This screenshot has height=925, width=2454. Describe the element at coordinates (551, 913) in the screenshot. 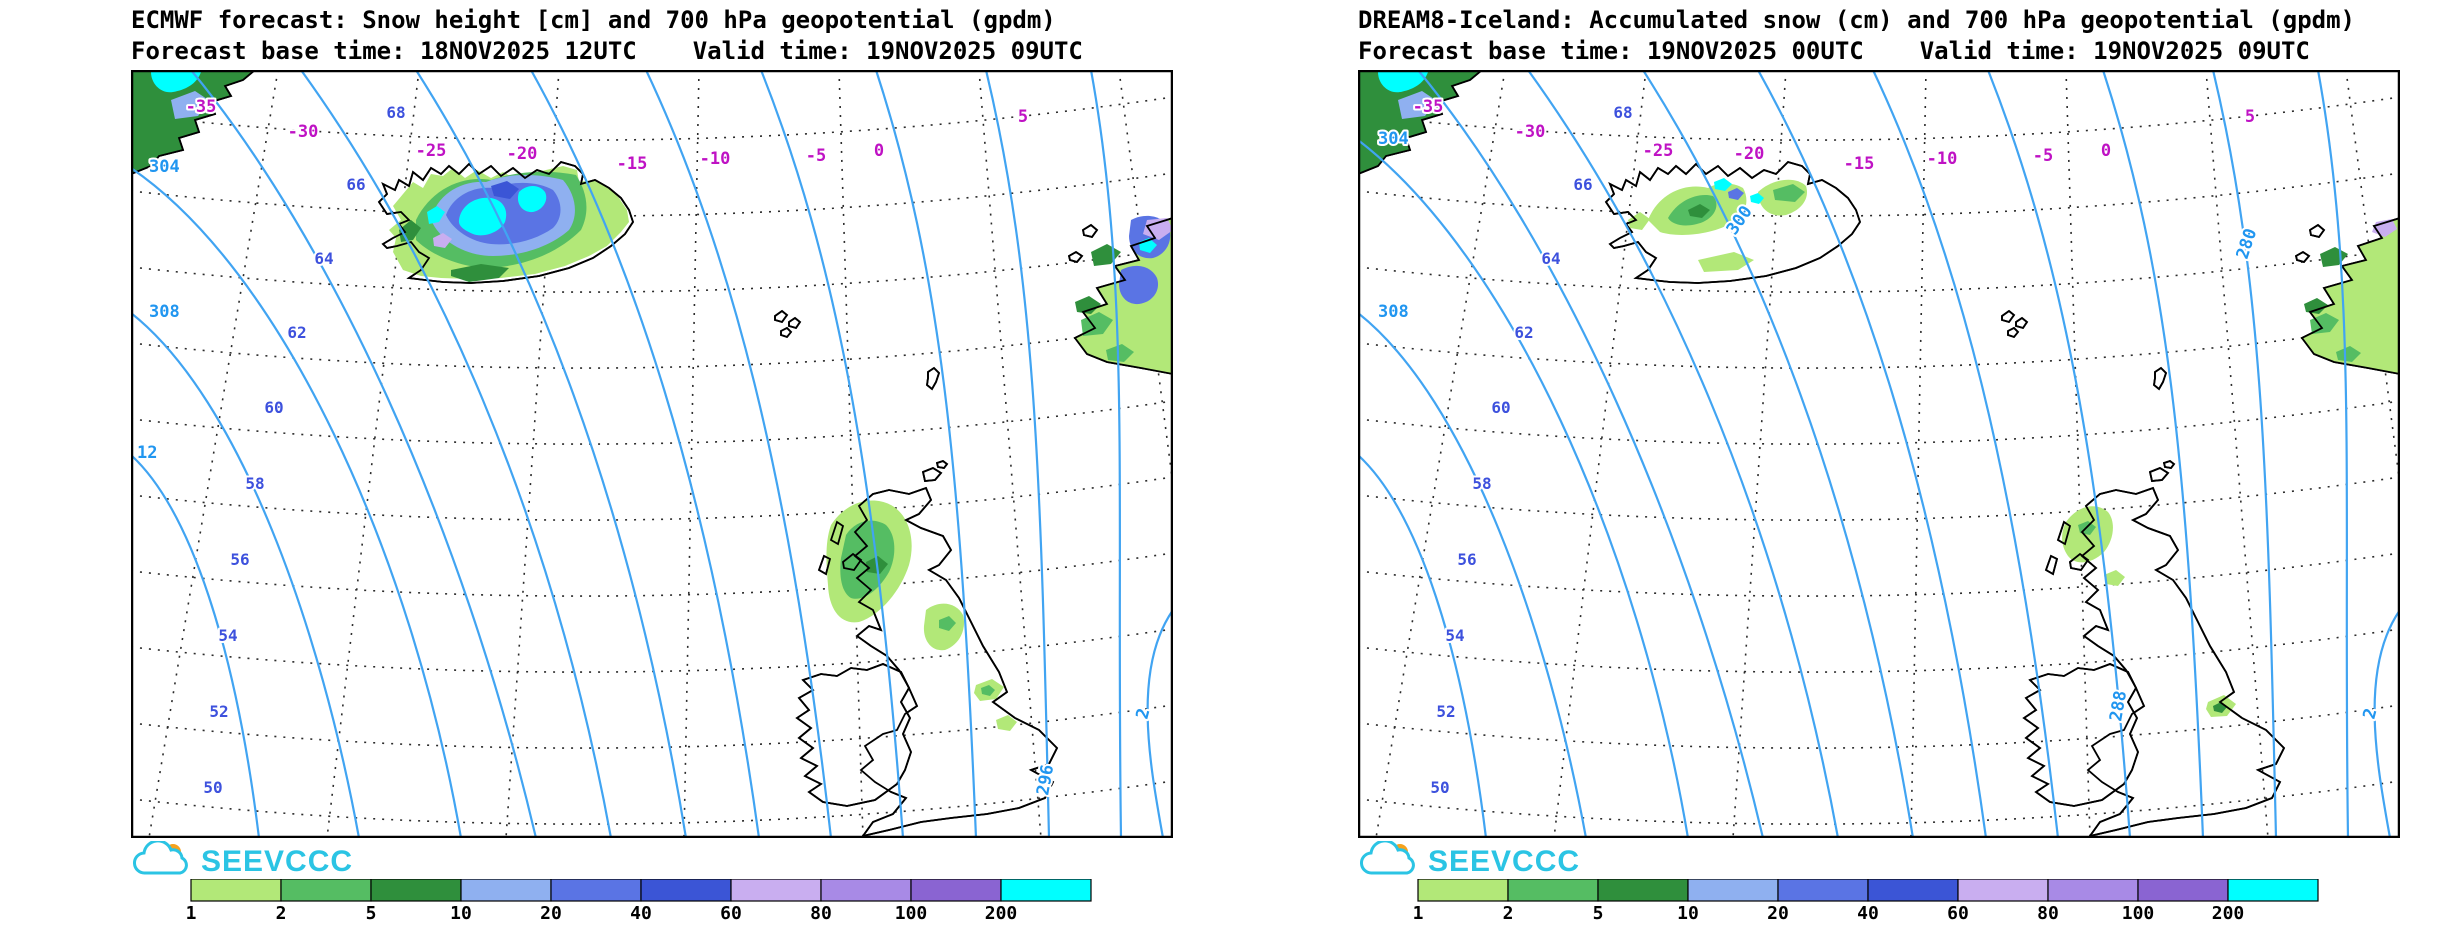

I see `colorbar-tick: 20` at that location.